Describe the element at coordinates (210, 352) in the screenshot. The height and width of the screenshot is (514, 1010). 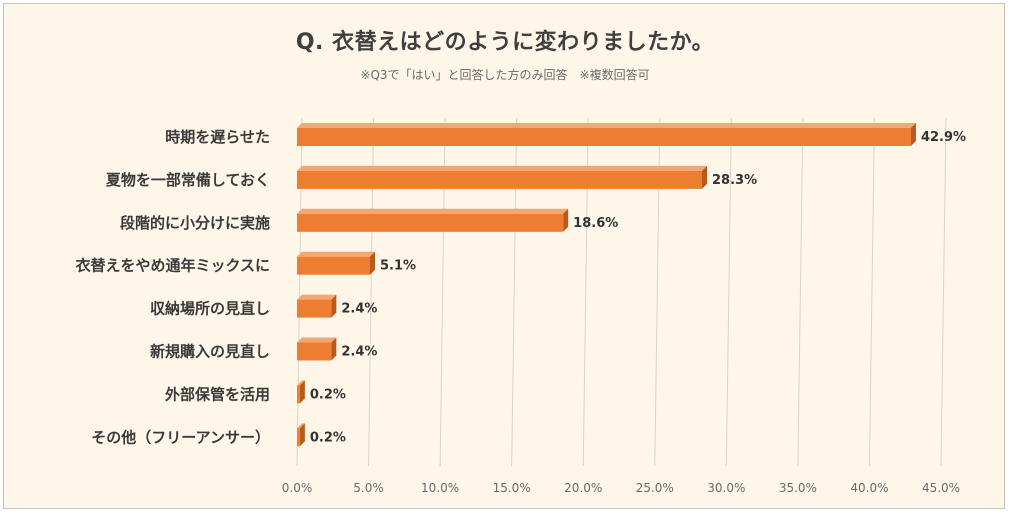
I see `category-label: 新規購入の見直し` at that location.